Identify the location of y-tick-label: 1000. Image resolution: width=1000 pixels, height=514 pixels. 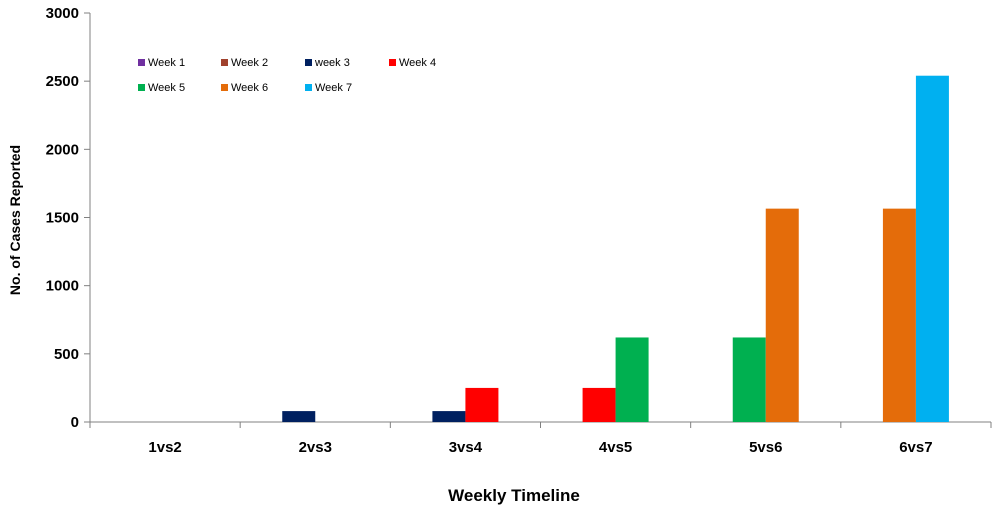
(62, 286).